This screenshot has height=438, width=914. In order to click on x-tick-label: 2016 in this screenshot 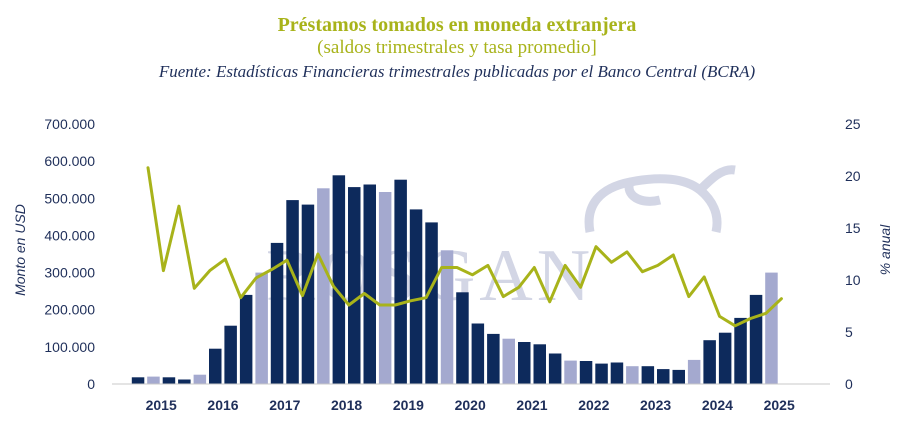, I will do `click(222, 405)`.